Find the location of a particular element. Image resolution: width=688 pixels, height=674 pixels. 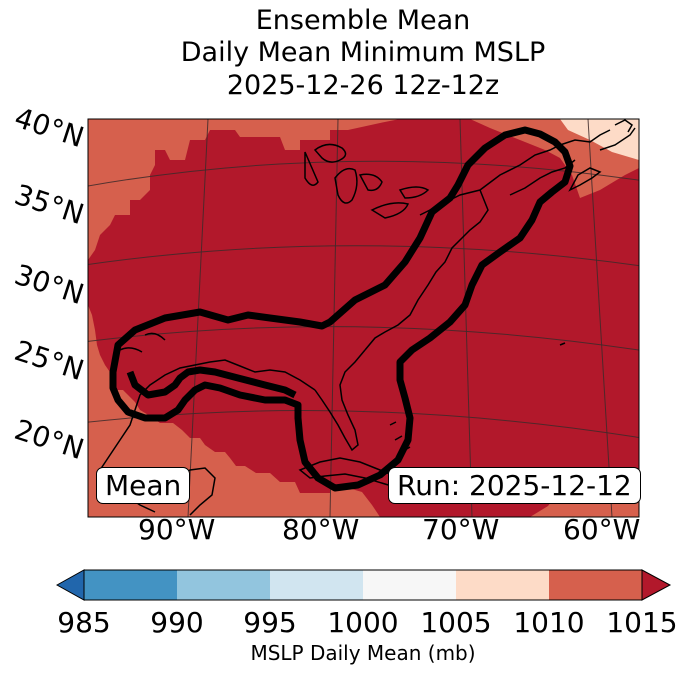

run-label-box: Run: 2025-12-12 is located at coordinates (514, 485).